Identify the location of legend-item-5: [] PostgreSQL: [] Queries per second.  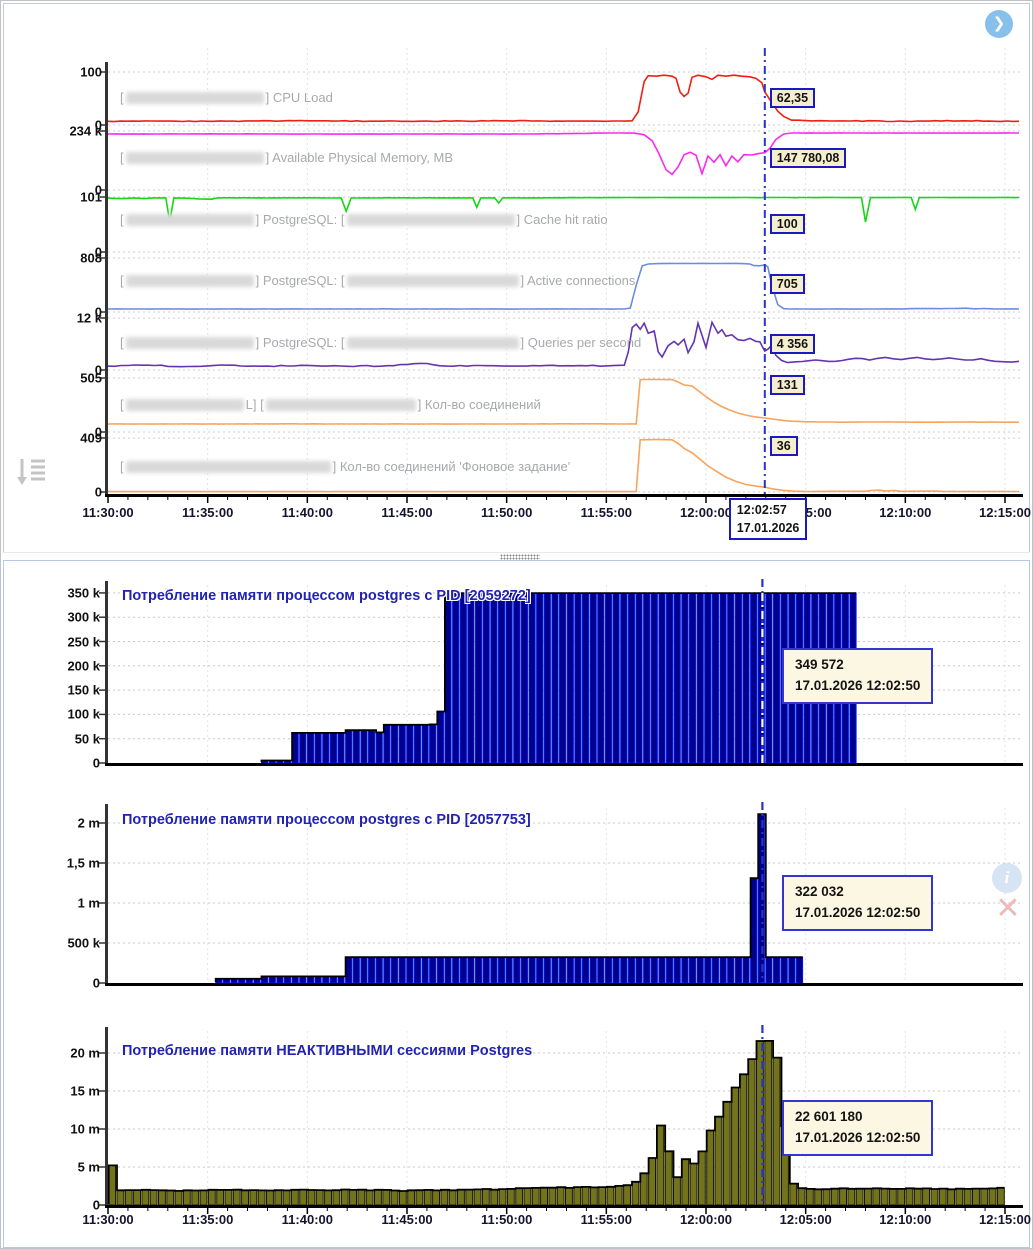
(380, 343).